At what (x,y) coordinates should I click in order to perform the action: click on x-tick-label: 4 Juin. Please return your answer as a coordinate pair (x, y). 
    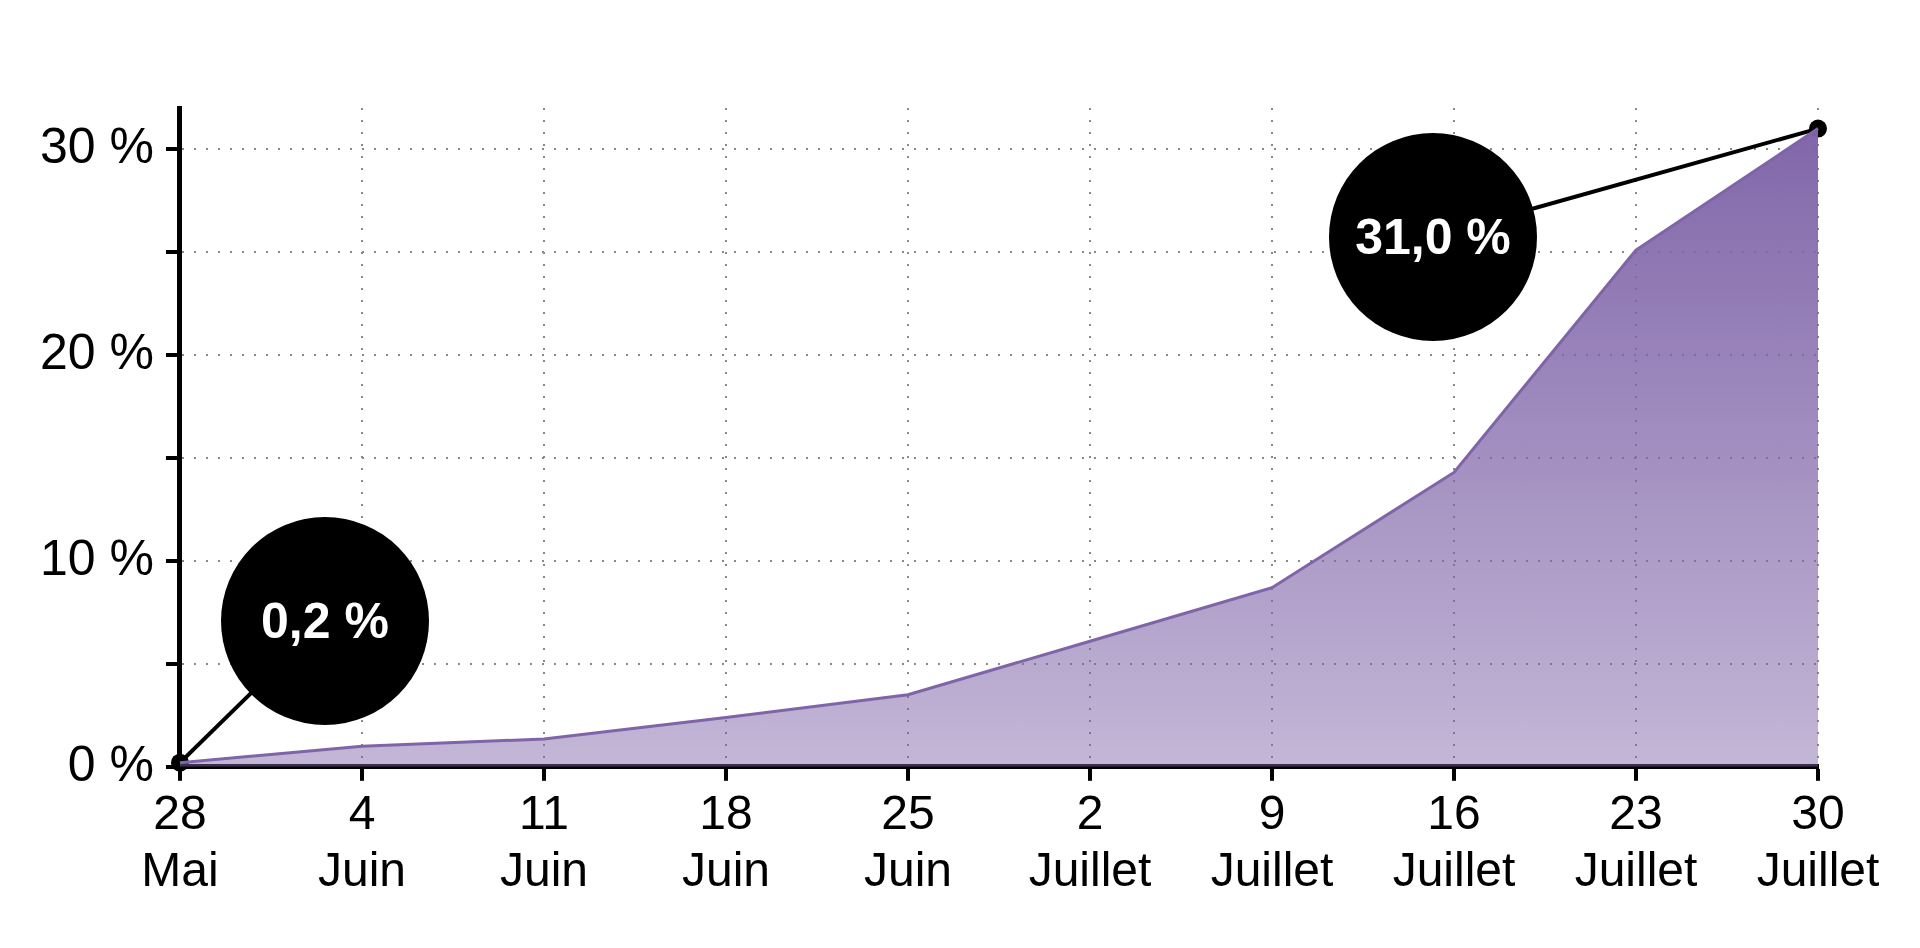
    Looking at the image, I should click on (361, 841).